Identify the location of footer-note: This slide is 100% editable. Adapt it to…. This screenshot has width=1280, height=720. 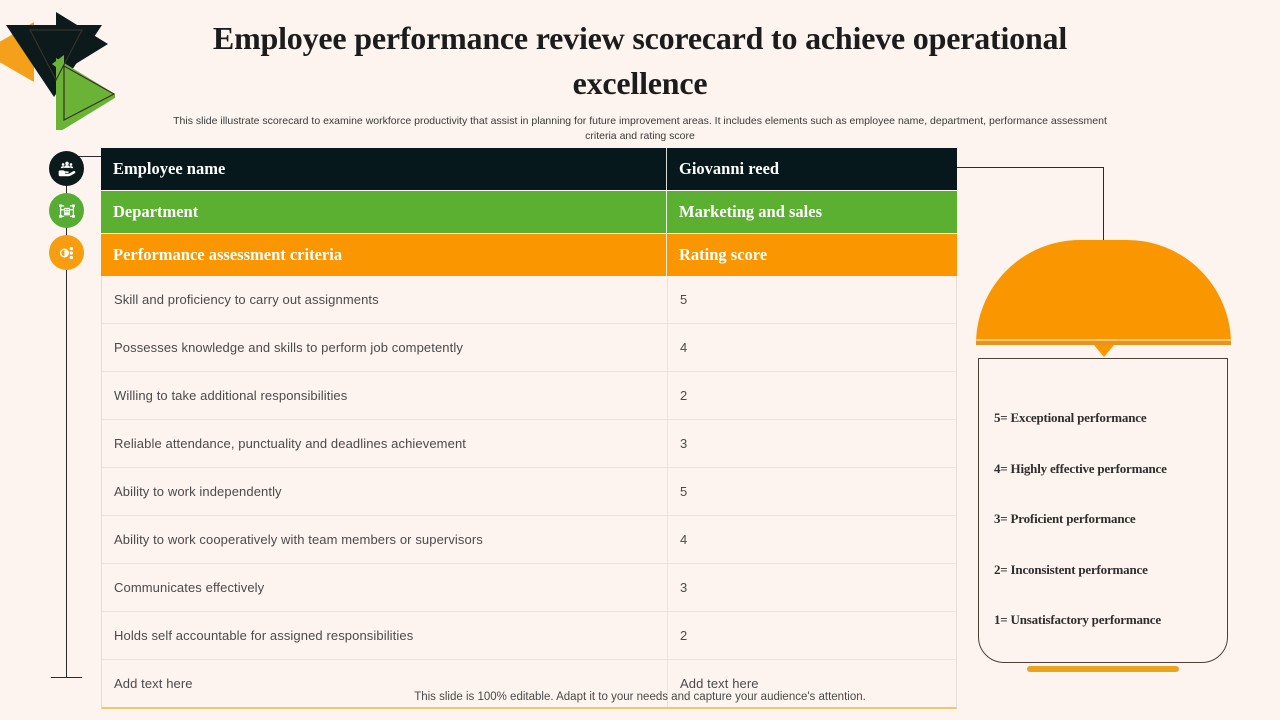
(640, 697).